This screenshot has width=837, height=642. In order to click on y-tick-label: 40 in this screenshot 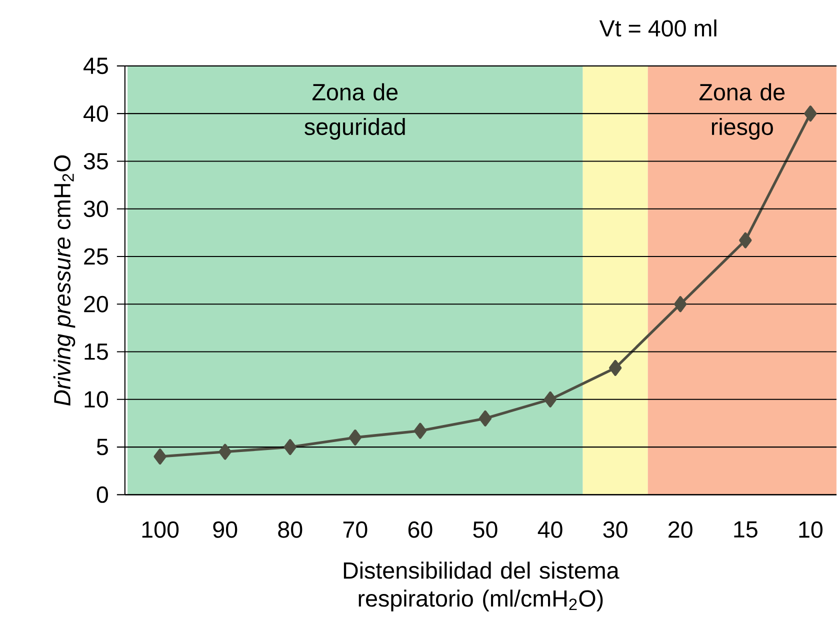, I will do `click(96, 114)`.